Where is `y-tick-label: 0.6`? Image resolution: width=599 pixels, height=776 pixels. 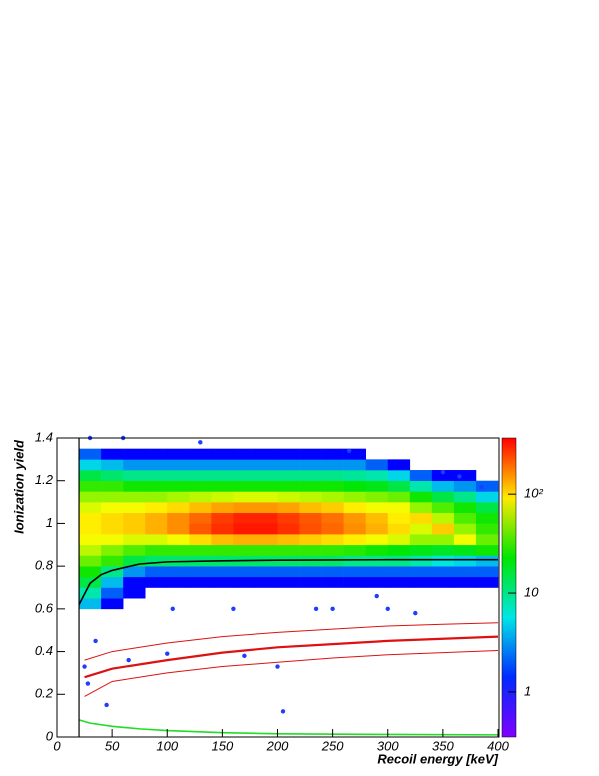
y-tick-label: 0.6 is located at coordinates (44, 607).